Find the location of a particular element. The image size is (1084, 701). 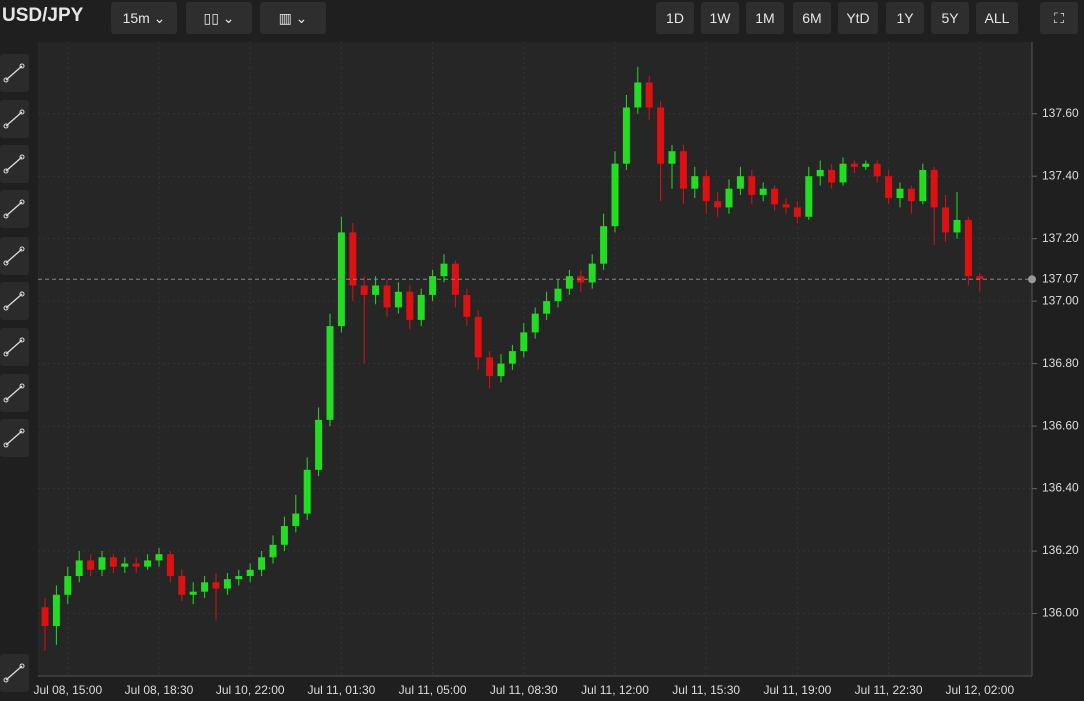

range-button: 1D is located at coordinates (675, 18).